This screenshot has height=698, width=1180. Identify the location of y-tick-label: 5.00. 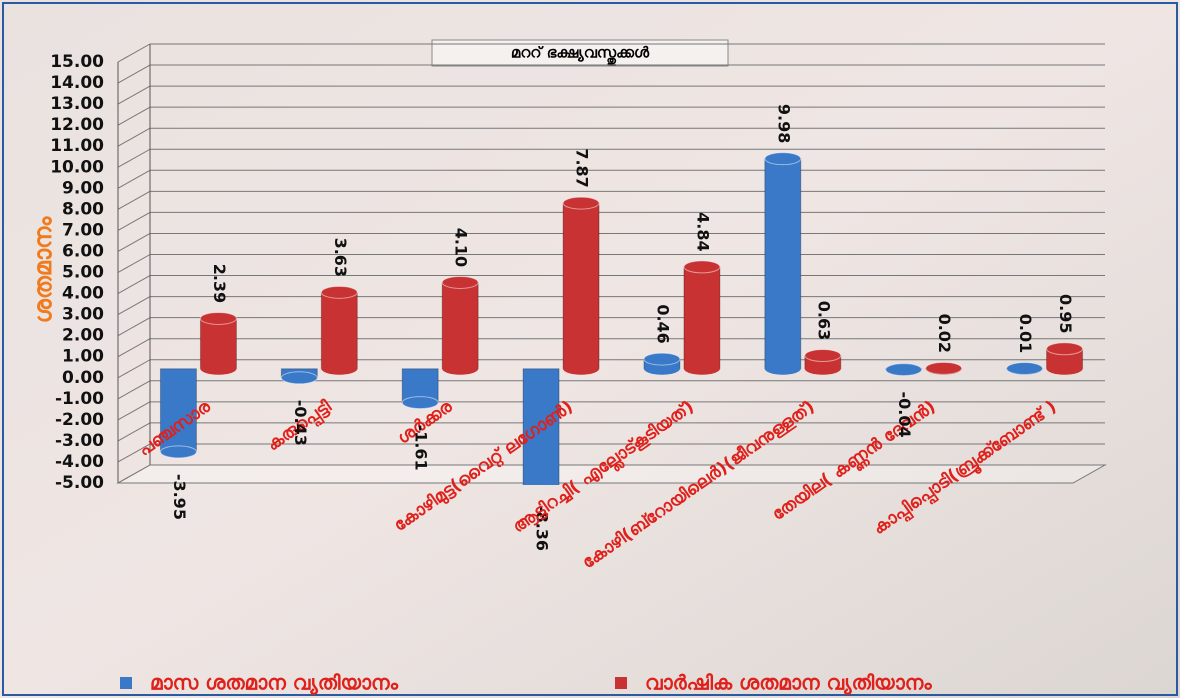
(83, 273).